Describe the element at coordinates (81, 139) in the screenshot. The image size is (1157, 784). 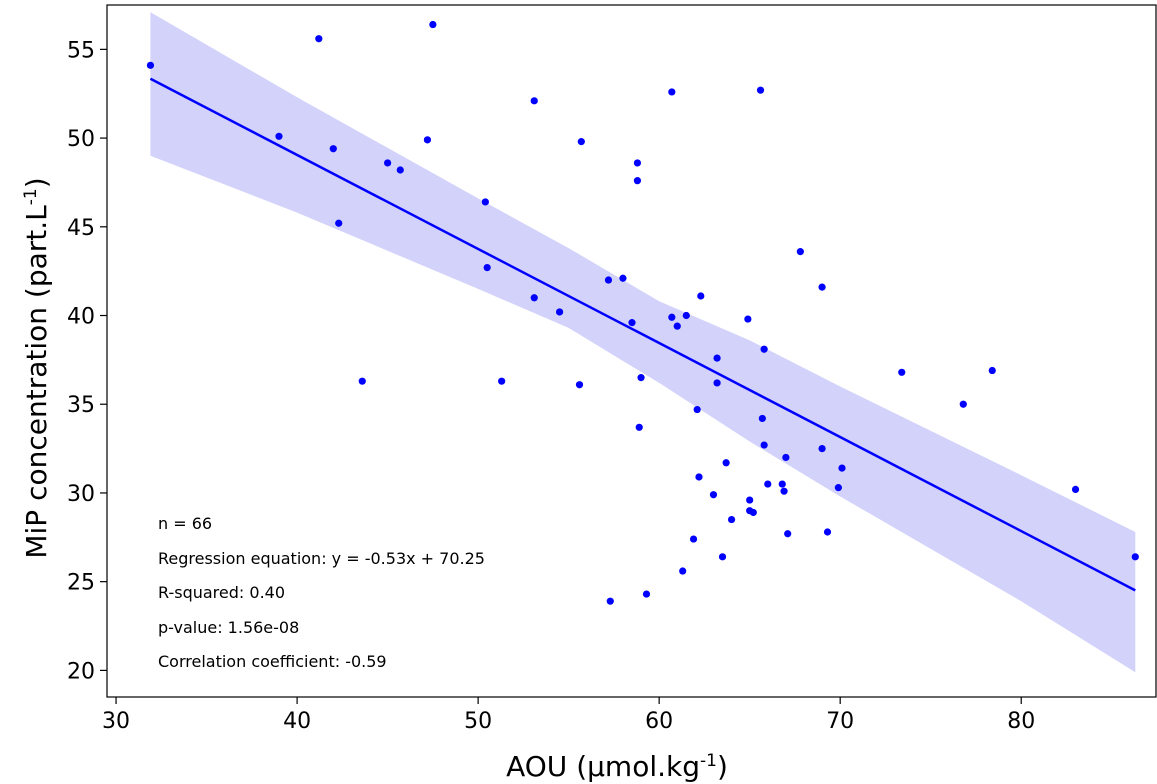
I see `y-tick-label: 50` at that location.